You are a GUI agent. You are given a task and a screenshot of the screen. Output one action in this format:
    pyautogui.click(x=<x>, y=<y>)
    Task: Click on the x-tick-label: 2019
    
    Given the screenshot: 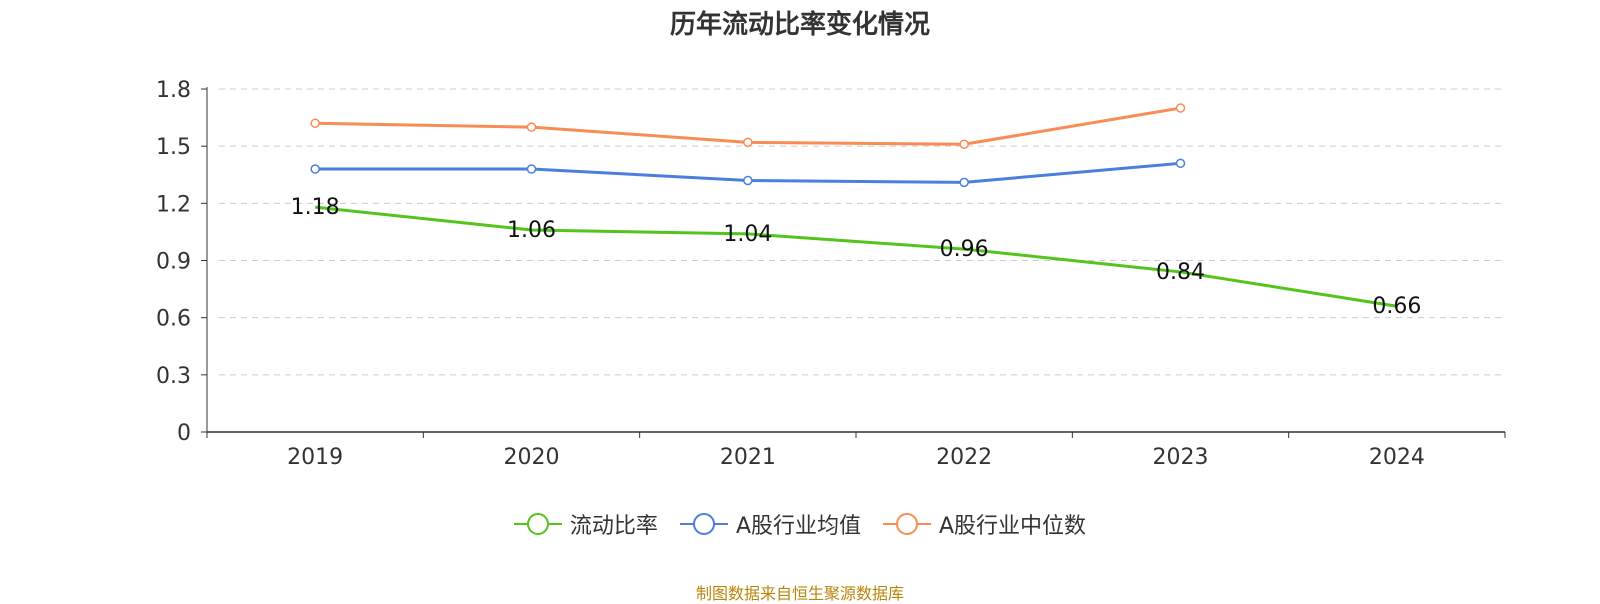 What is the action you would take?
    pyautogui.click(x=315, y=457)
    